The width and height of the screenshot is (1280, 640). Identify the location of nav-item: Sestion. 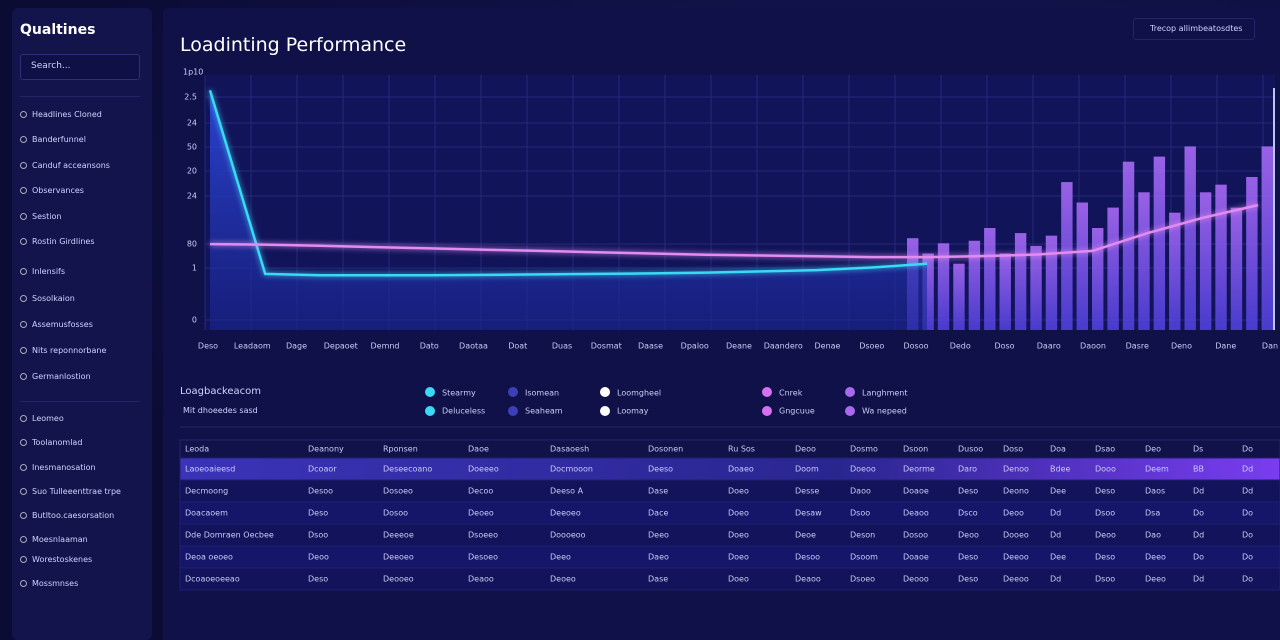
(47, 216).